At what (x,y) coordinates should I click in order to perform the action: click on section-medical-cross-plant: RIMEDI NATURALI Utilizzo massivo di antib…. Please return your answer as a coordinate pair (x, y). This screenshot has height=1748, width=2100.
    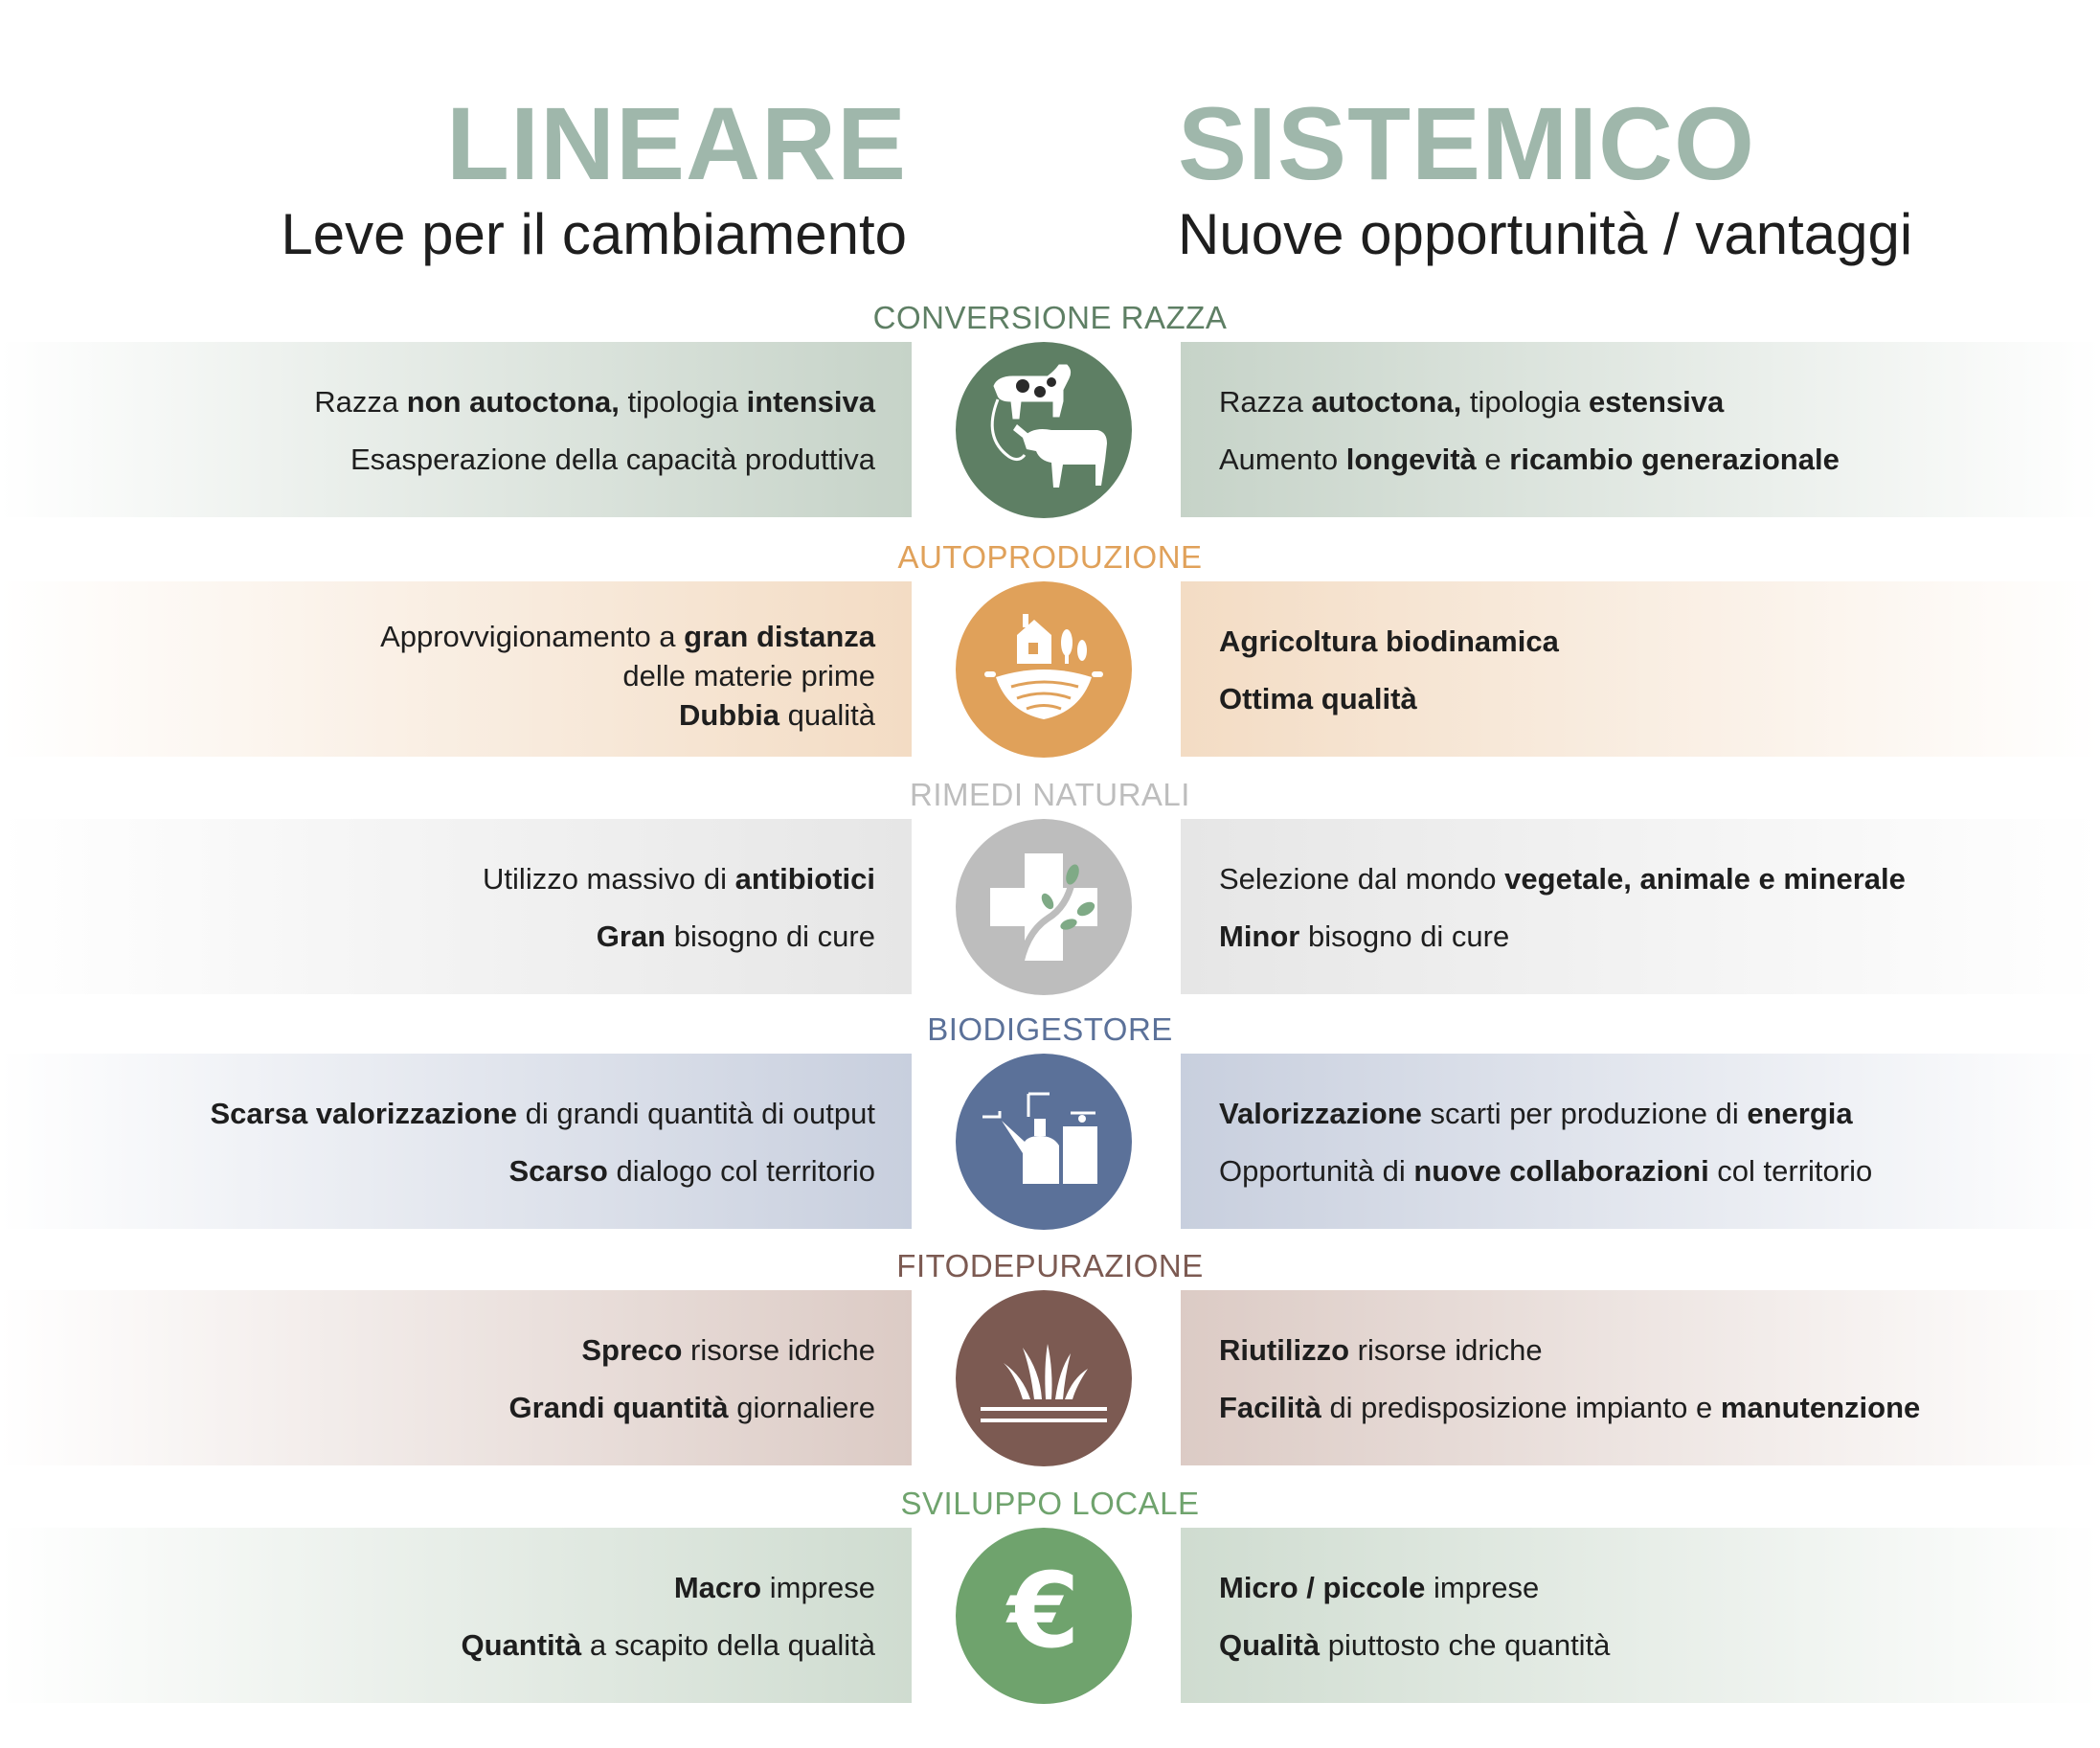
    Looking at the image, I should click on (1050, 886).